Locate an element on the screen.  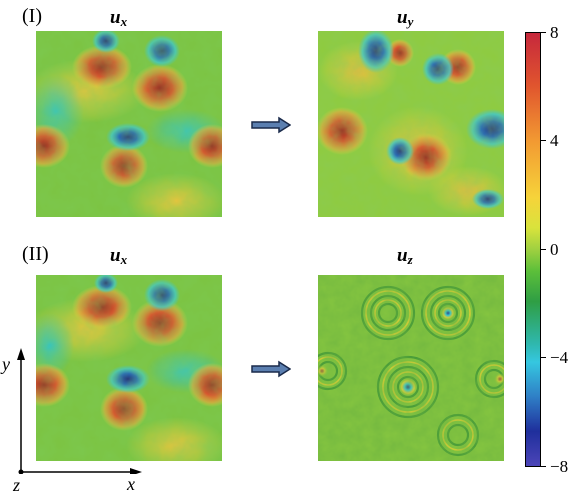
row-label-2: (II) is located at coordinates (35, 254).